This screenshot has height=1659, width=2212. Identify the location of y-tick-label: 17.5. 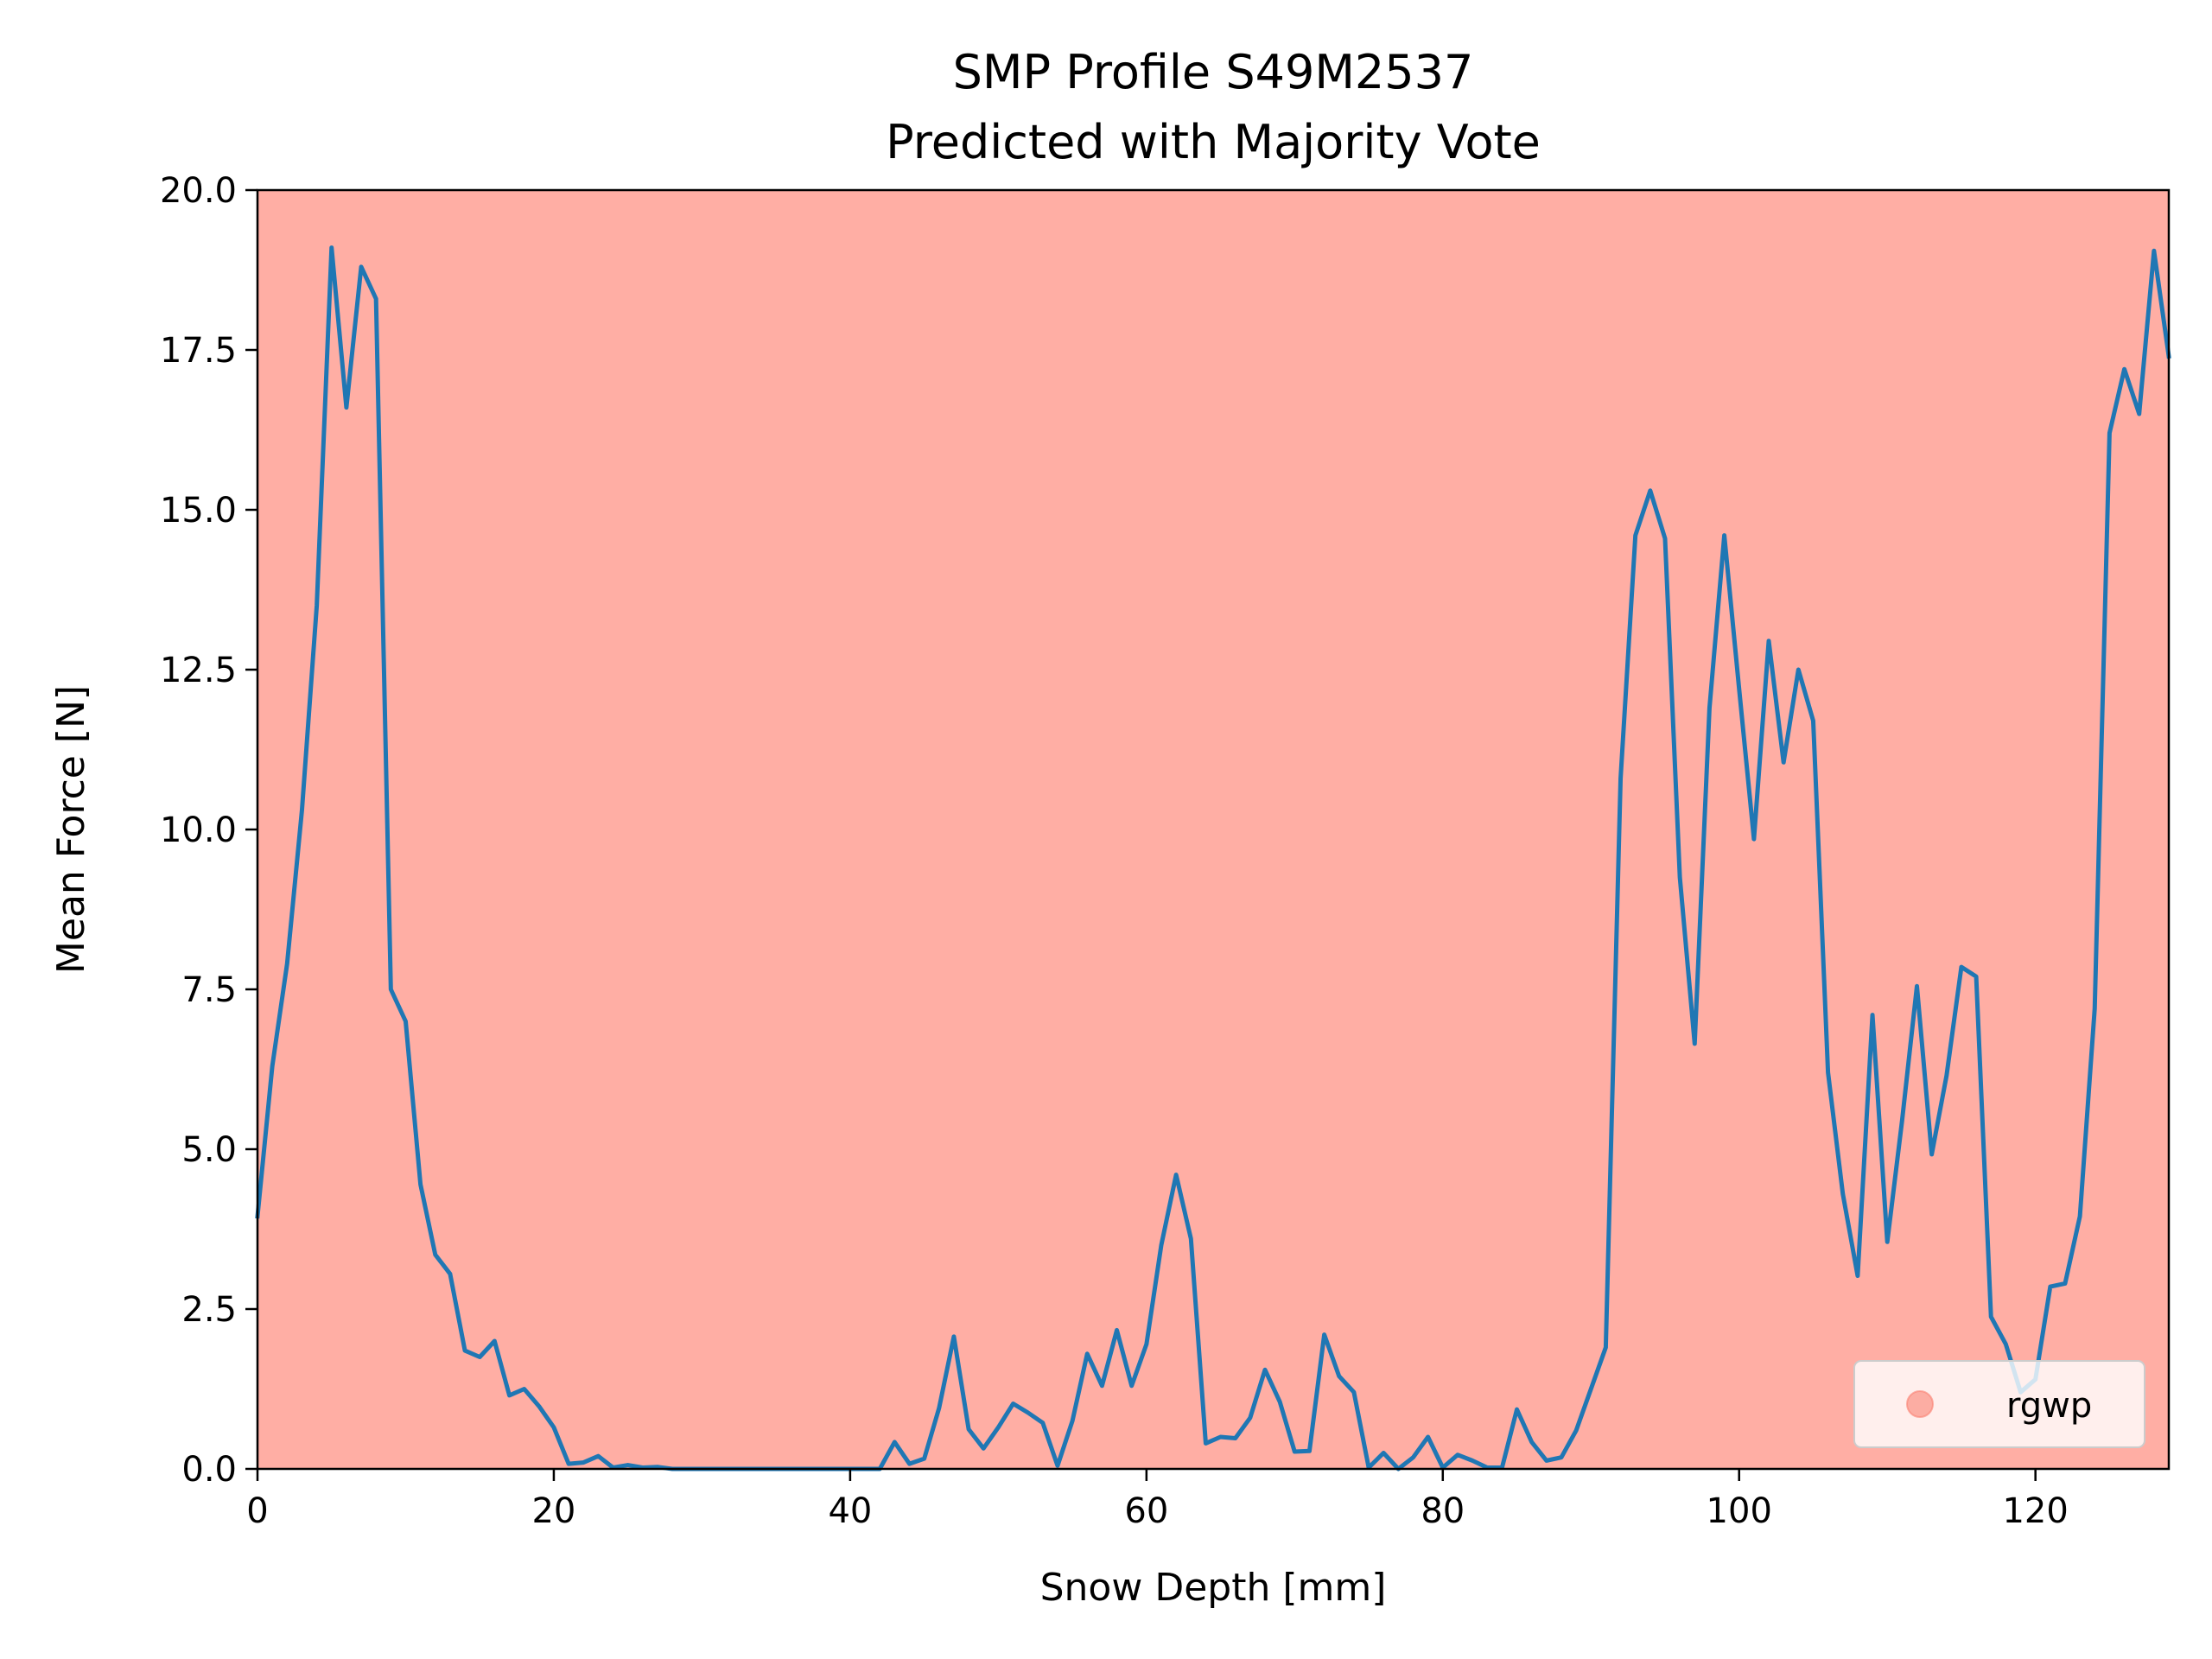
(198, 351).